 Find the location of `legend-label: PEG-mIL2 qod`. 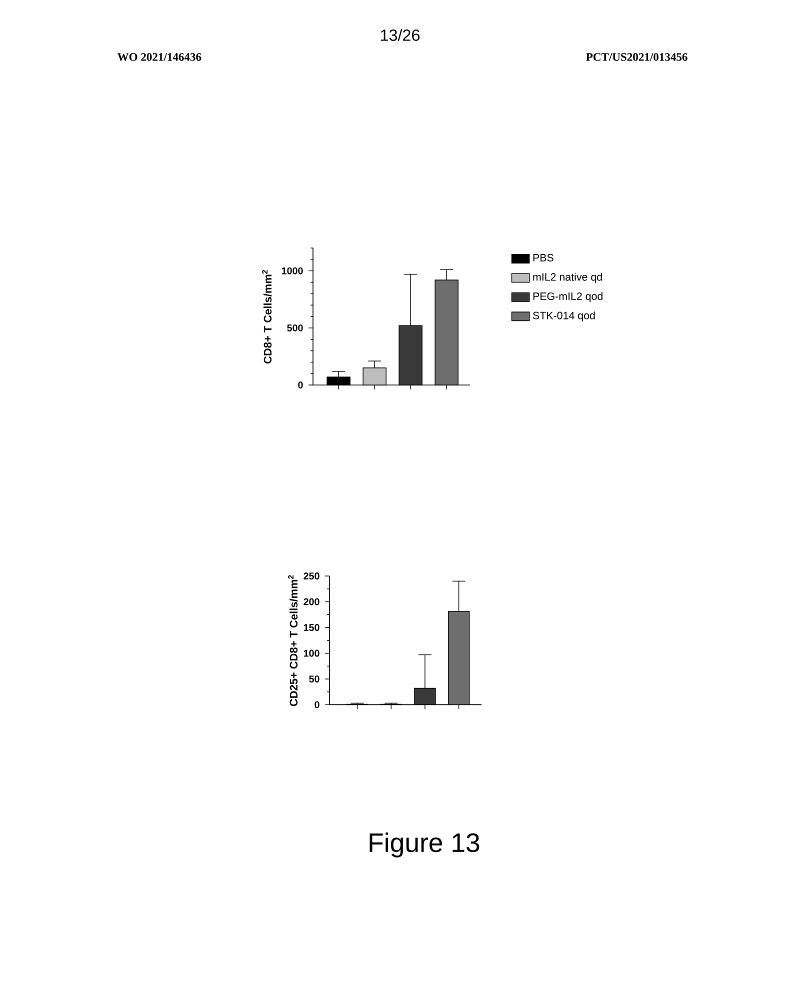

legend-label: PEG-mIL2 qod is located at coordinates (567, 297).